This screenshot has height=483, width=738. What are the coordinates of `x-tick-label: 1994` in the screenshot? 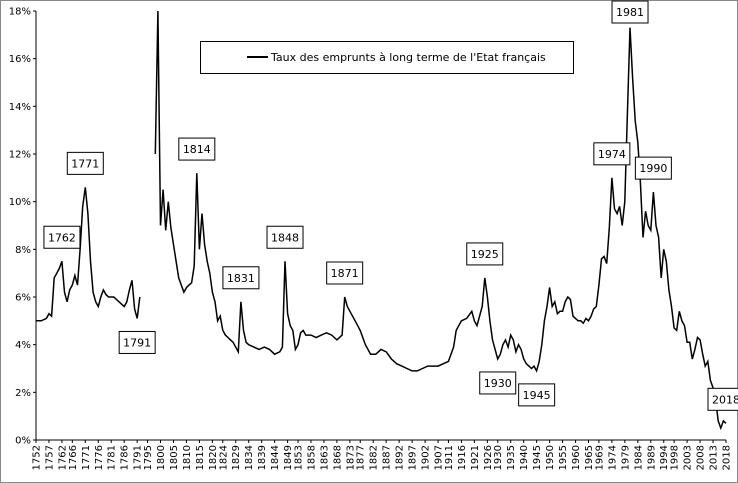 It's located at (664, 457).